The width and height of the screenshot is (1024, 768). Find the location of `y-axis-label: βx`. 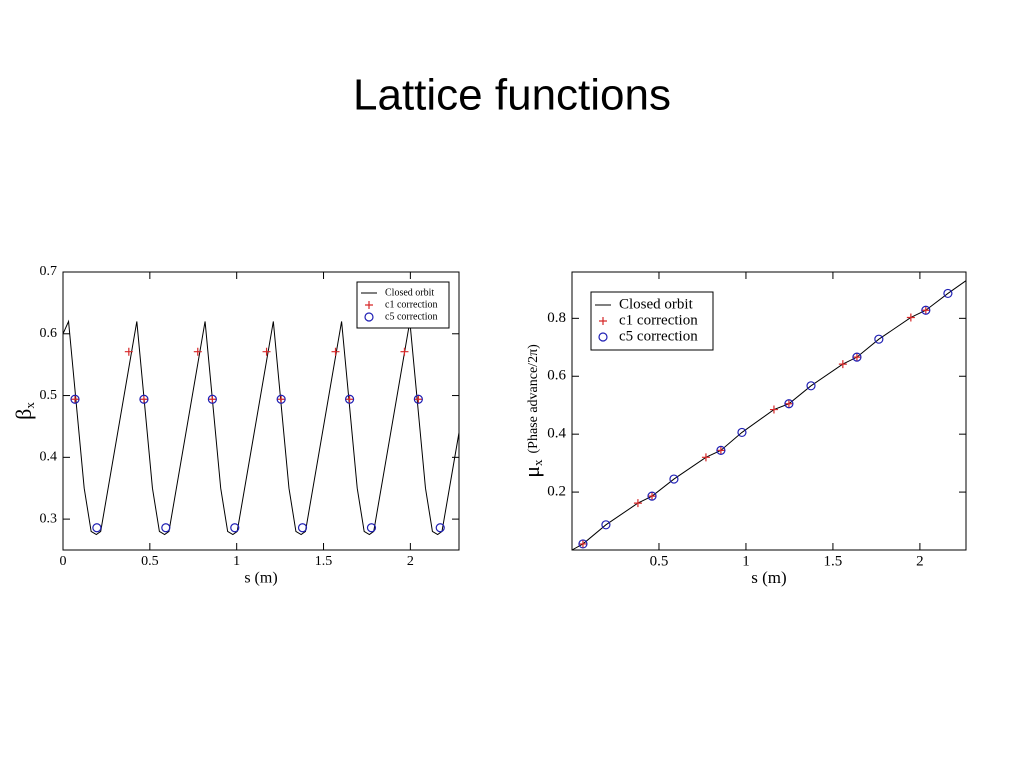

y-axis-label: βx is located at coordinates (24, 411).